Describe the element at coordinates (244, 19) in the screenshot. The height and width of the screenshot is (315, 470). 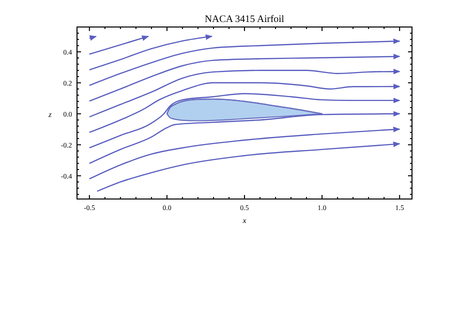
I see `chart-title: NACA 3415 Airfoil` at that location.